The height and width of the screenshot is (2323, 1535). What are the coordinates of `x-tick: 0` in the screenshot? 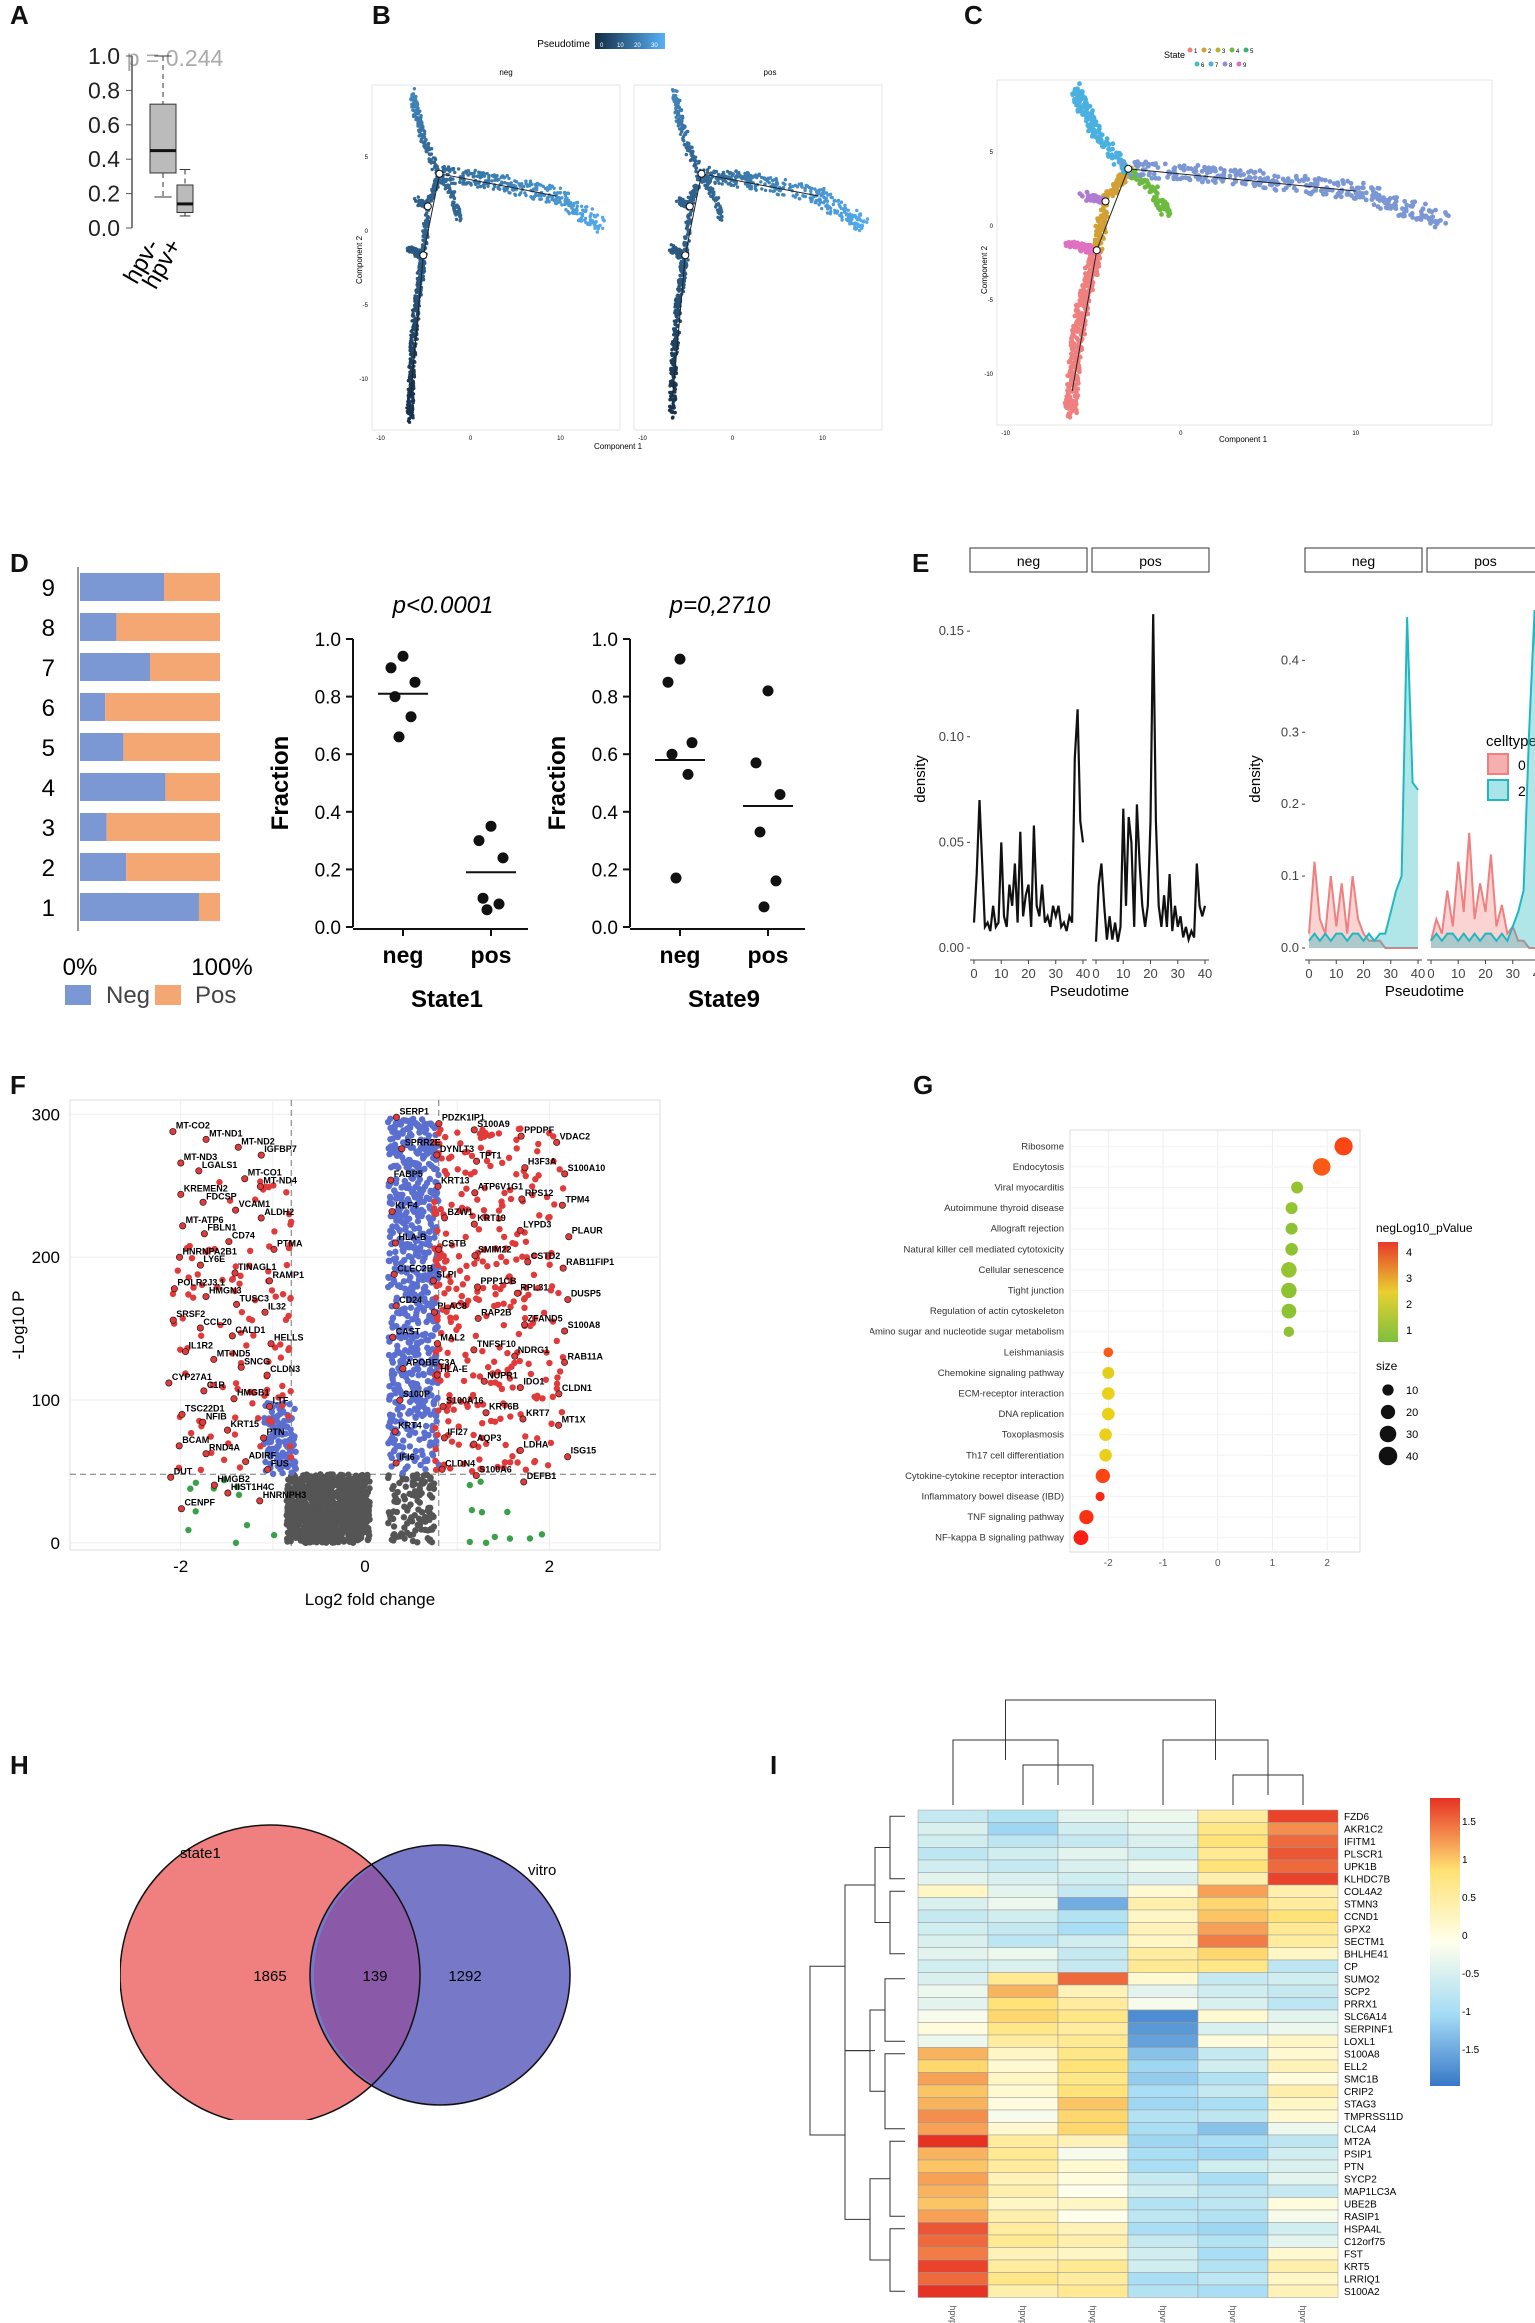 It's located at (1181, 434).